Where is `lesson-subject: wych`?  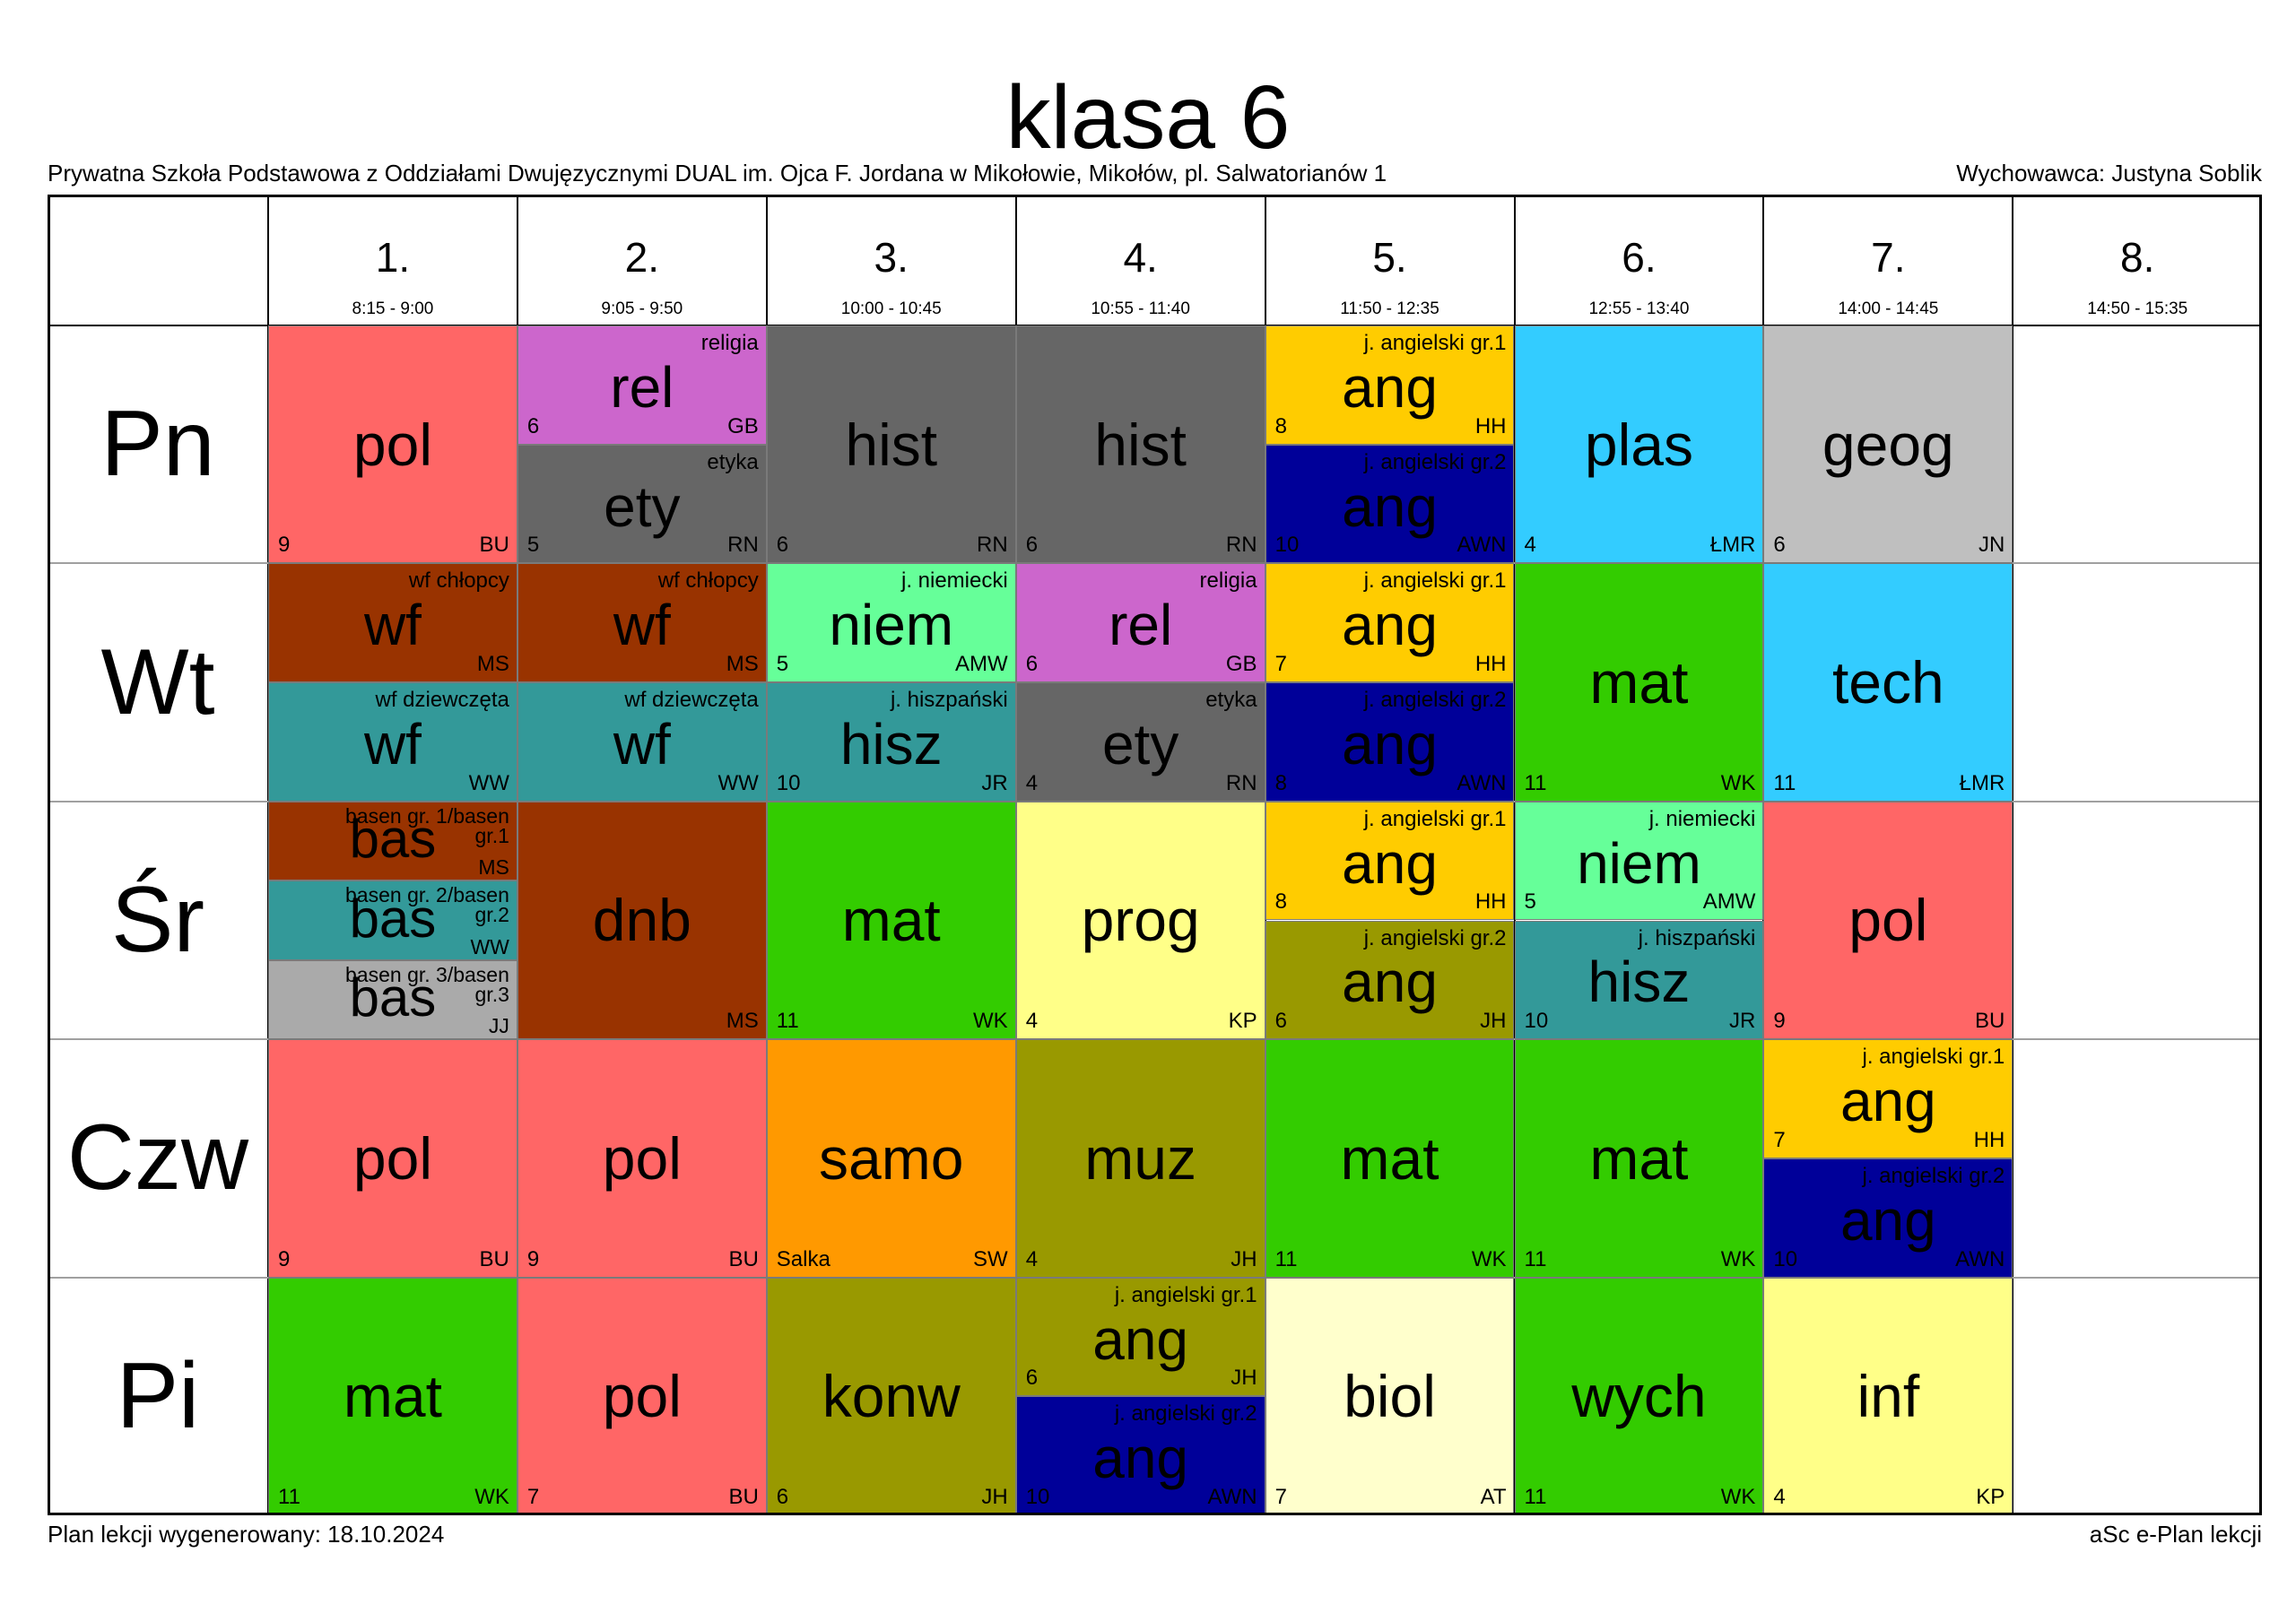 lesson-subject: wych is located at coordinates (1639, 1396).